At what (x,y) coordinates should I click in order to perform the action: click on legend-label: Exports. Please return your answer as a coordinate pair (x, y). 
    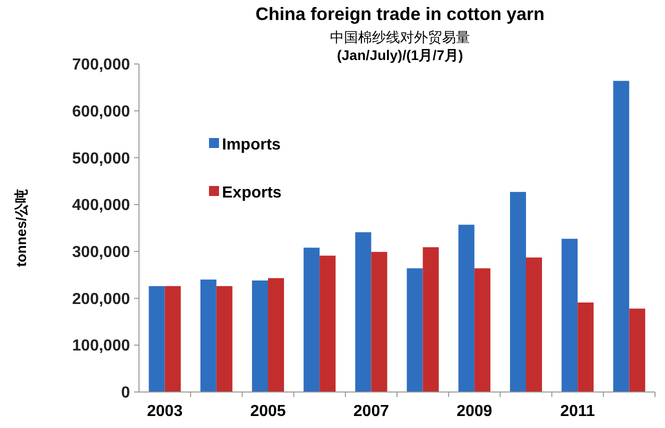
    Looking at the image, I should click on (252, 193).